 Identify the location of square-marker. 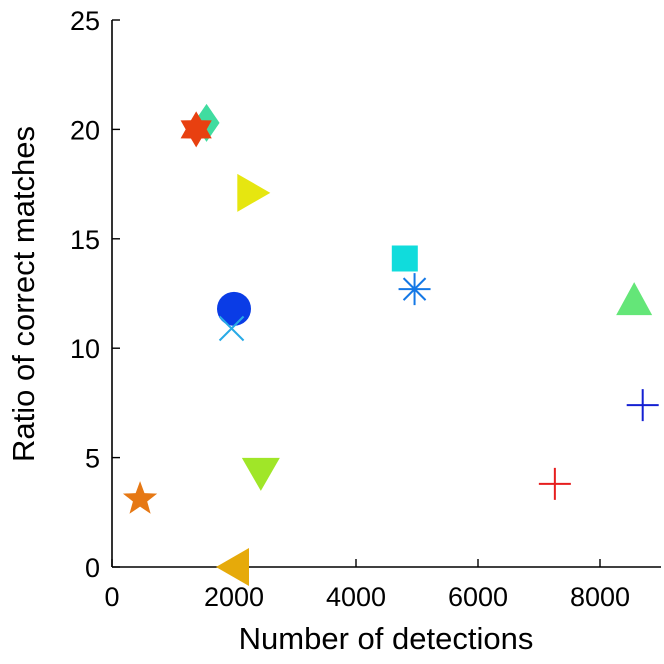
(404, 258).